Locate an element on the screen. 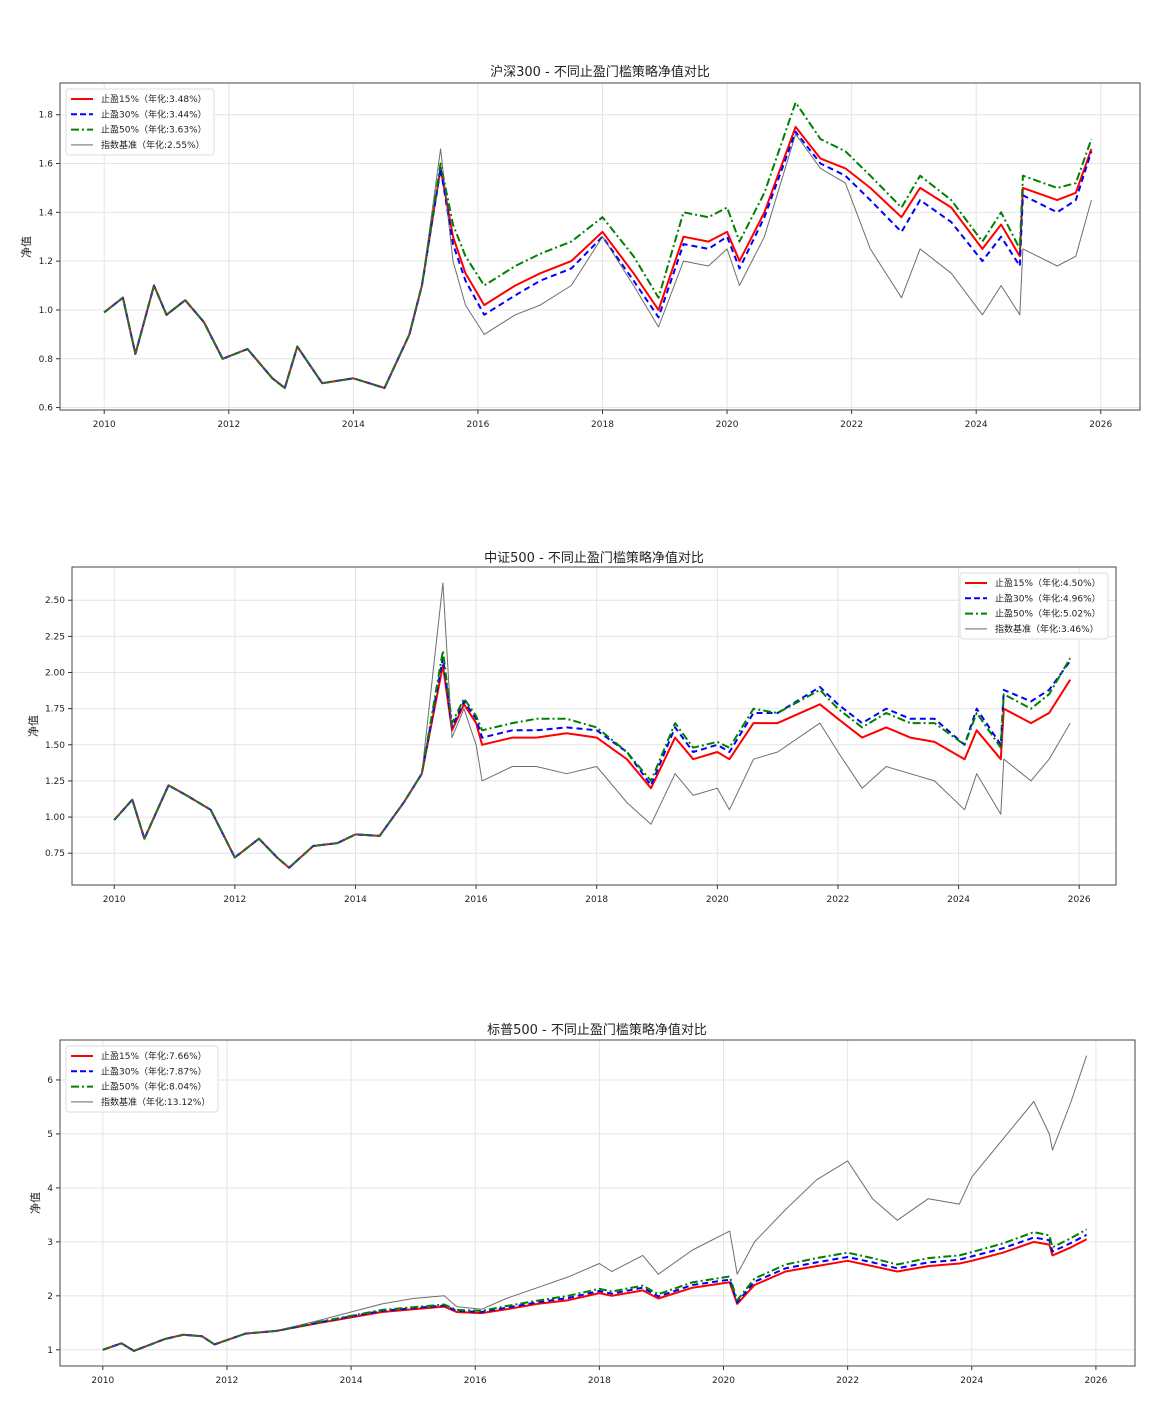  legend-label: 止盈50%（年化:8.04%） is located at coordinates (154, 1087).